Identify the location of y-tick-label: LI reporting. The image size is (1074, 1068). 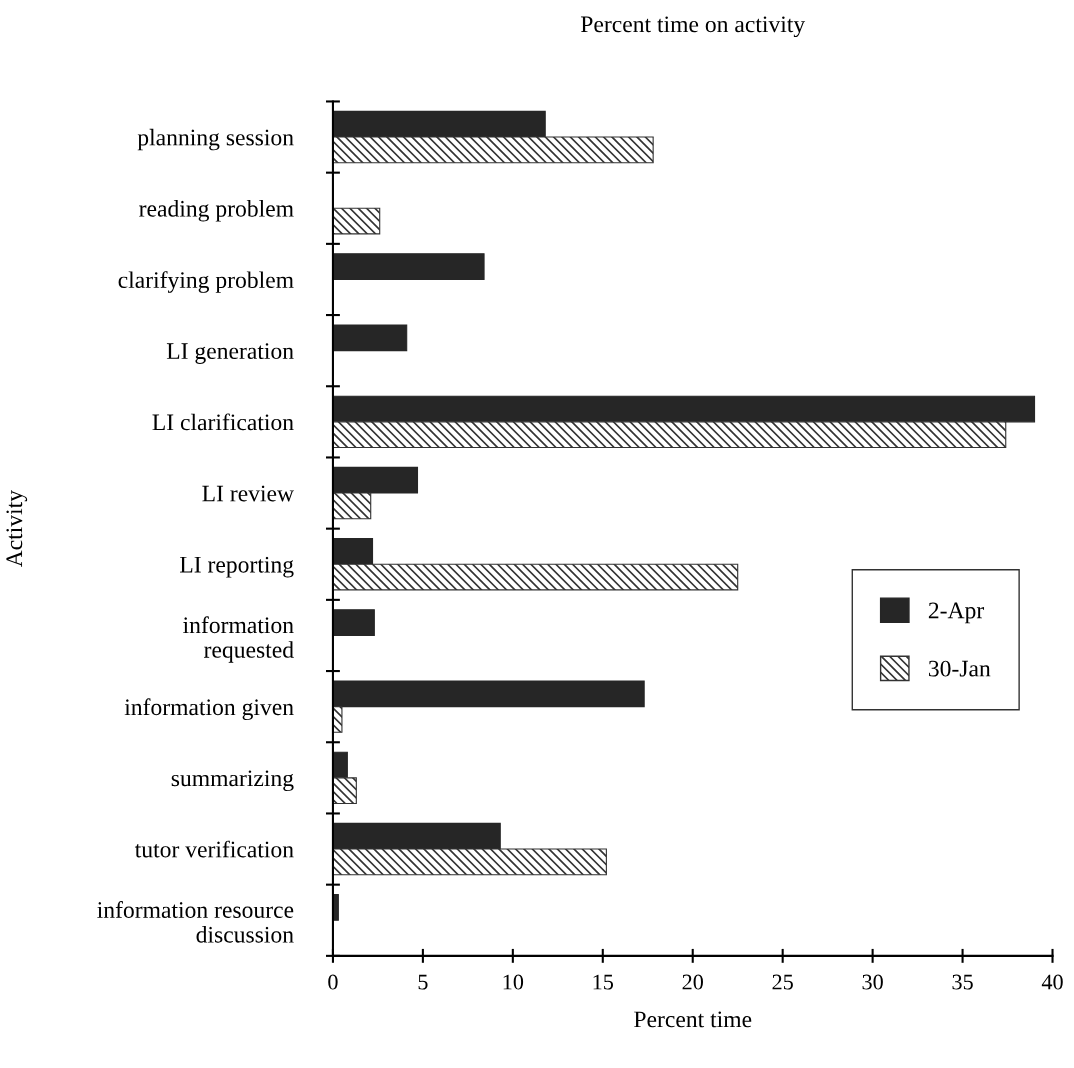
(237, 567).